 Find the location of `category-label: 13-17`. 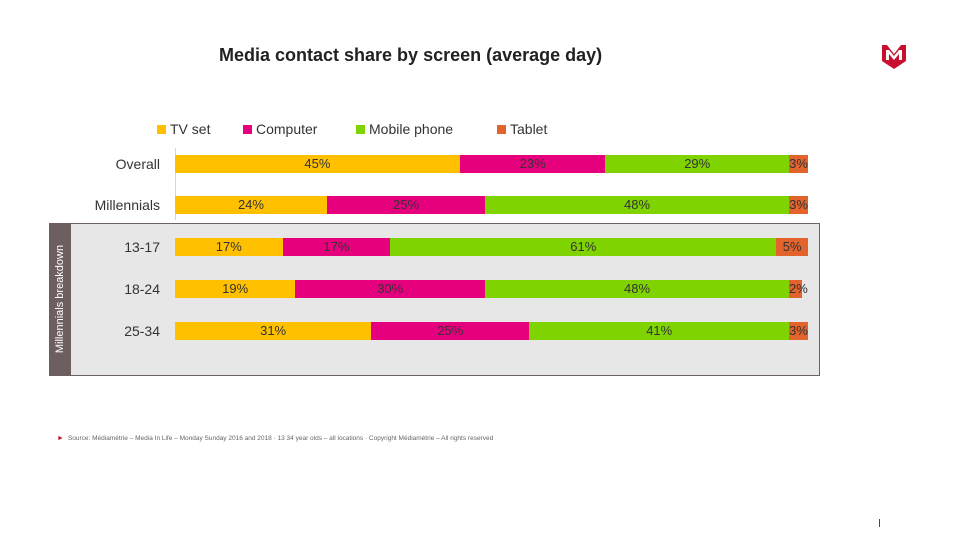

category-label: 13-17 is located at coordinates (142, 247).